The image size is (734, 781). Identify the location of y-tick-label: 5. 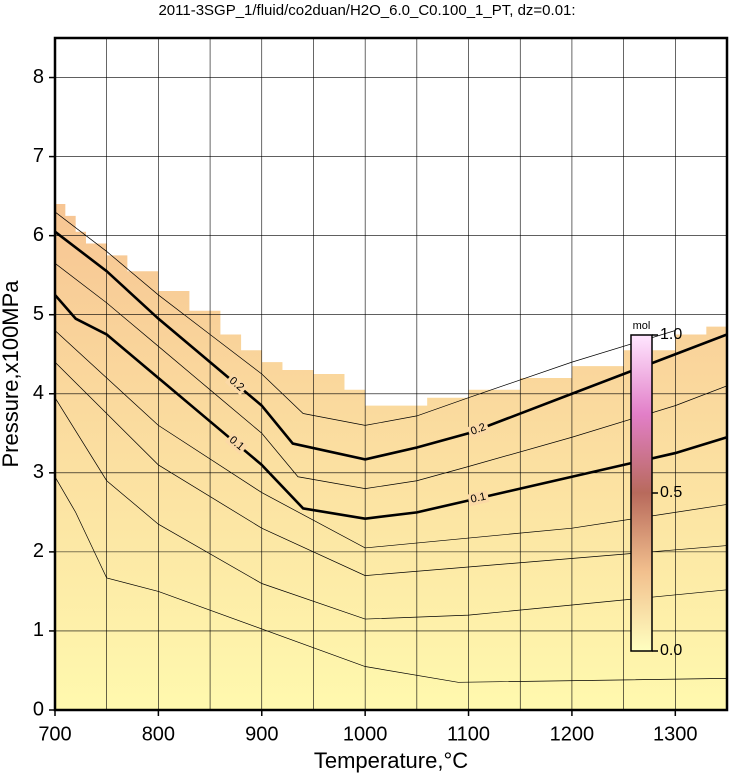
(38, 314).